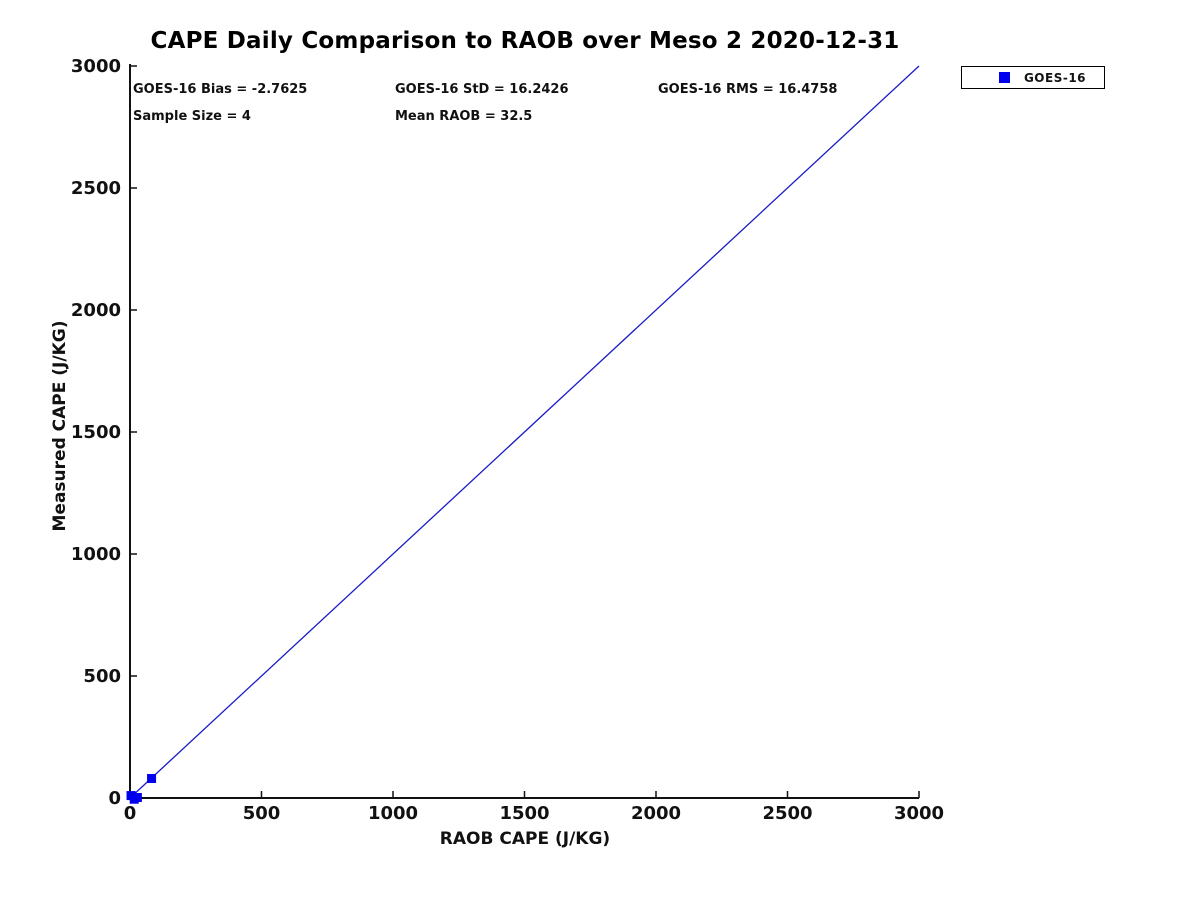  Describe the element at coordinates (1055, 77) in the screenshot. I see `legend-label: GOES-16` at that location.